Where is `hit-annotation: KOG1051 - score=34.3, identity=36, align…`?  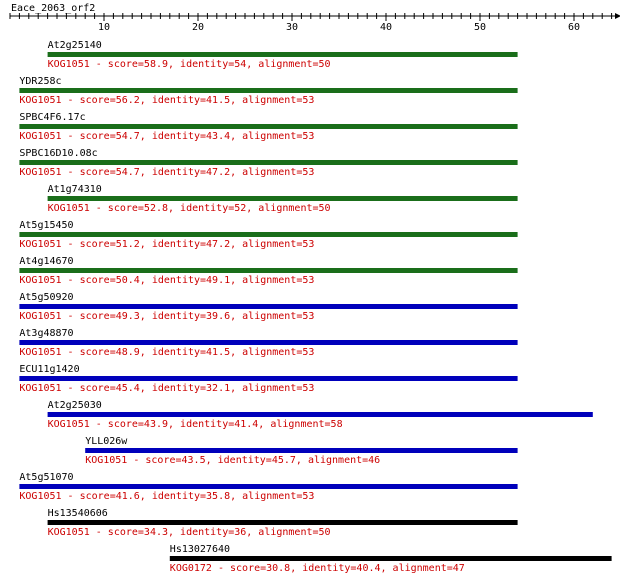
hit-annotation: KOG1051 - score=34.3, identity=36, align… is located at coordinates (189, 532).